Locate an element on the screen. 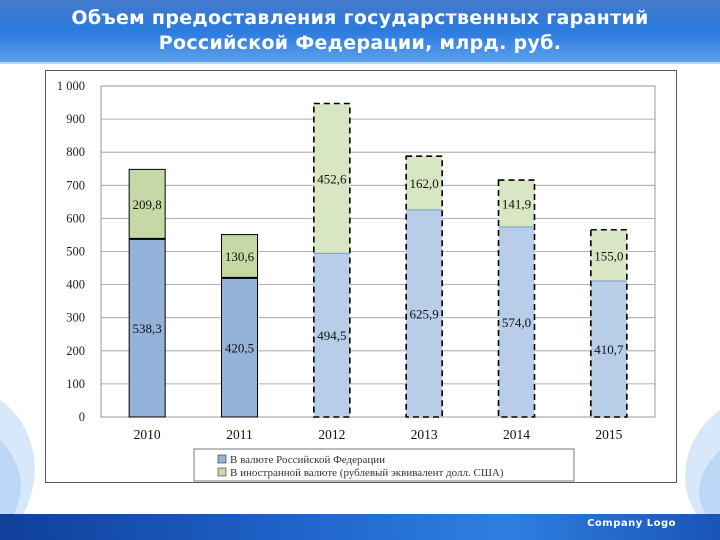 The height and width of the screenshot is (540, 720). x-tick-label: 2011 is located at coordinates (239, 434).